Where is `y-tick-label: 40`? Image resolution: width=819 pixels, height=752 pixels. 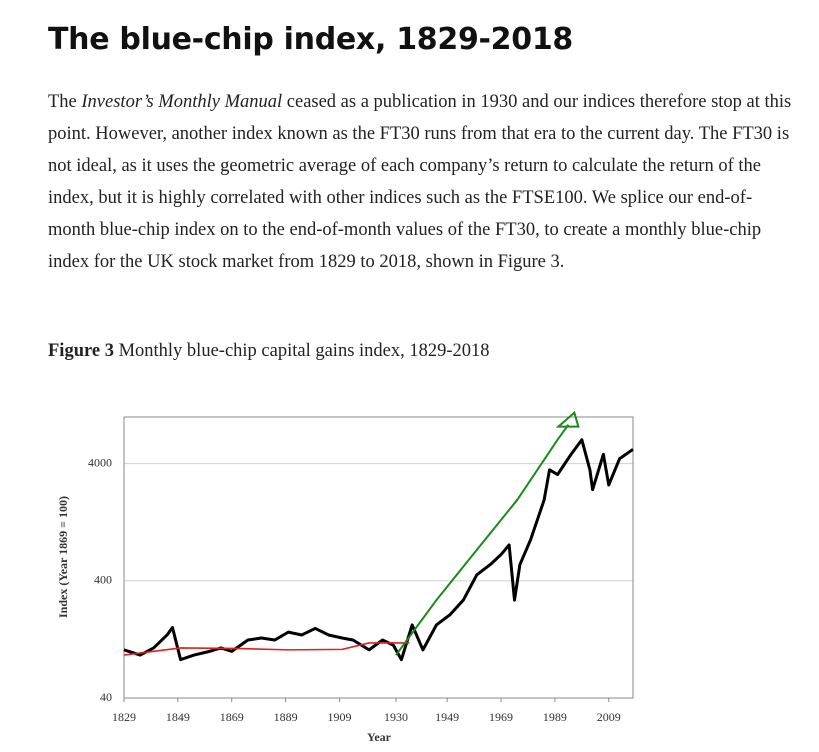
y-tick-label: 40 is located at coordinates (106, 697).